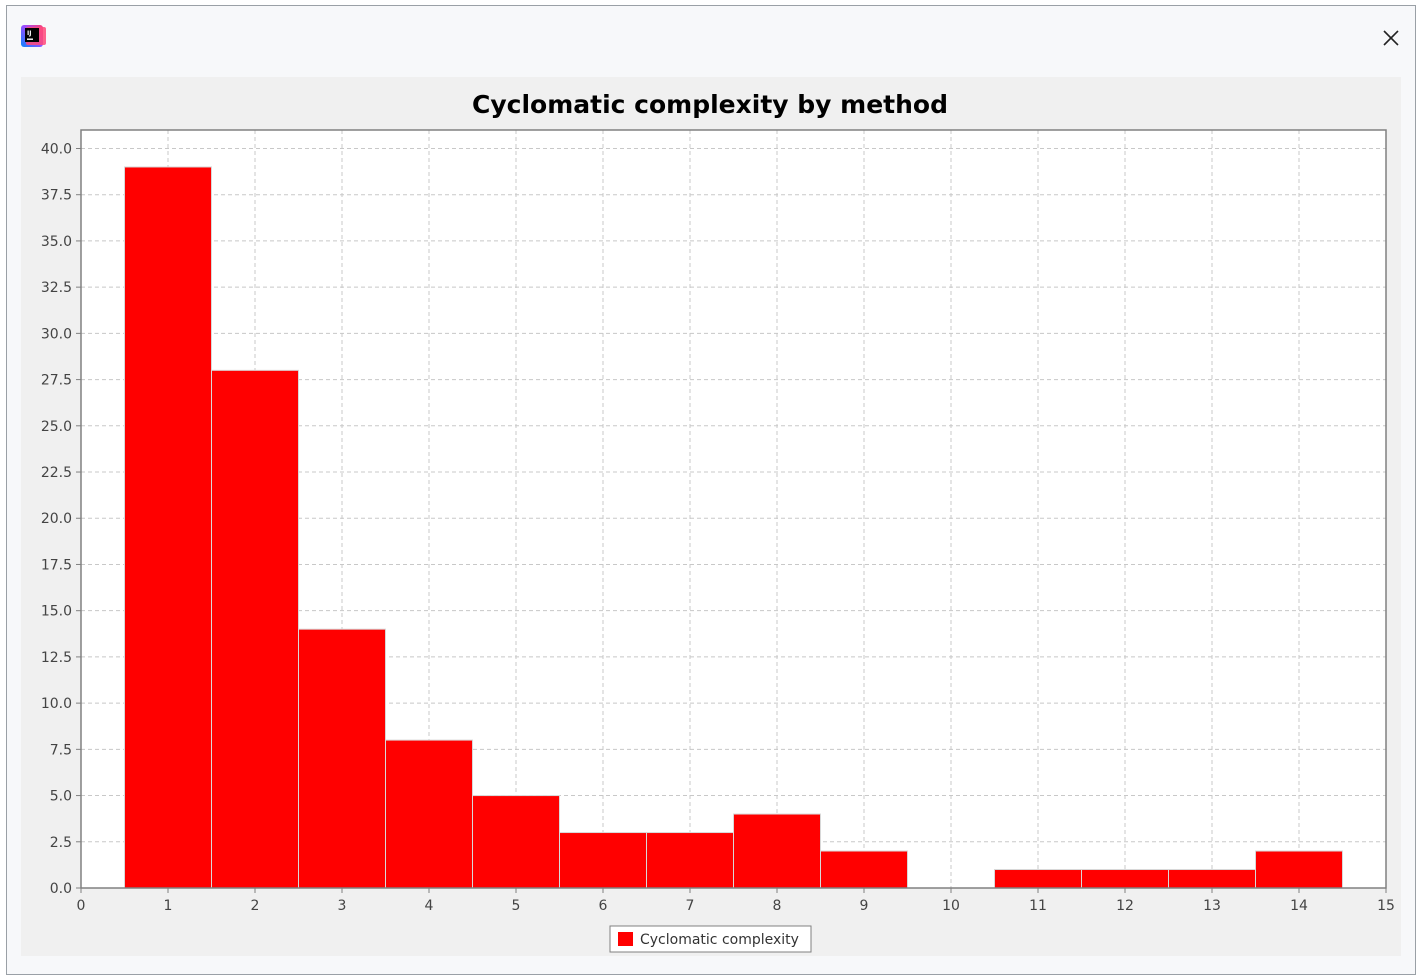 The height and width of the screenshot is (977, 1418). I want to click on x-tick-label: 3, so click(342, 906).